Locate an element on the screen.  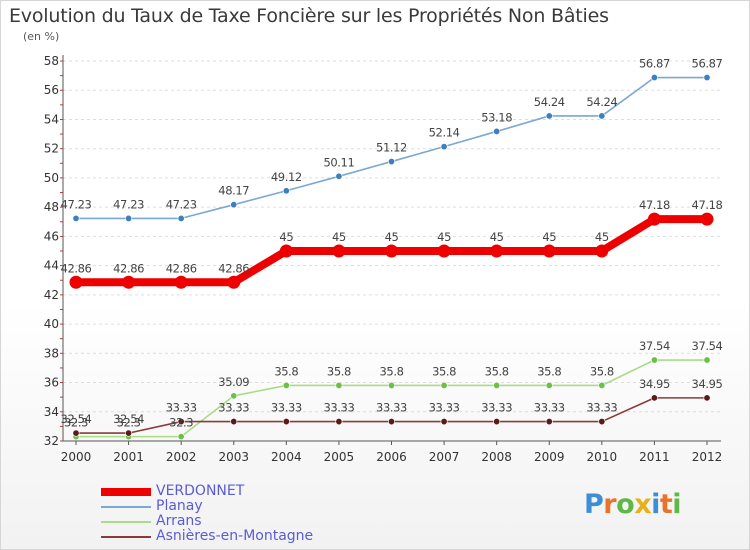
x-tick-label: 2005 is located at coordinates (339, 457).